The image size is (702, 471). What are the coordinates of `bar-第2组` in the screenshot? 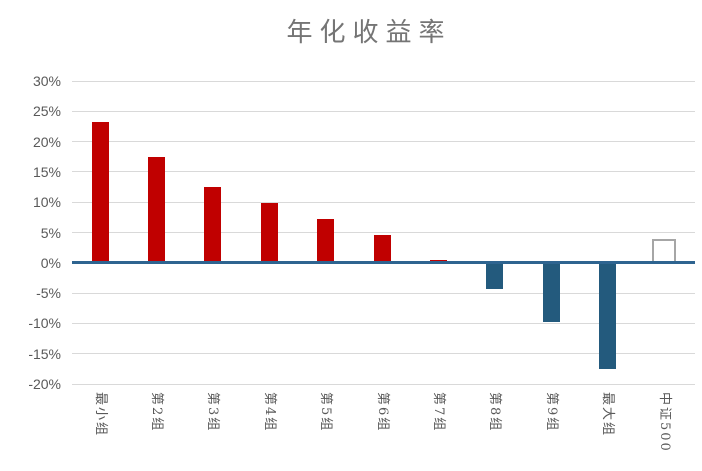 It's located at (156, 209).